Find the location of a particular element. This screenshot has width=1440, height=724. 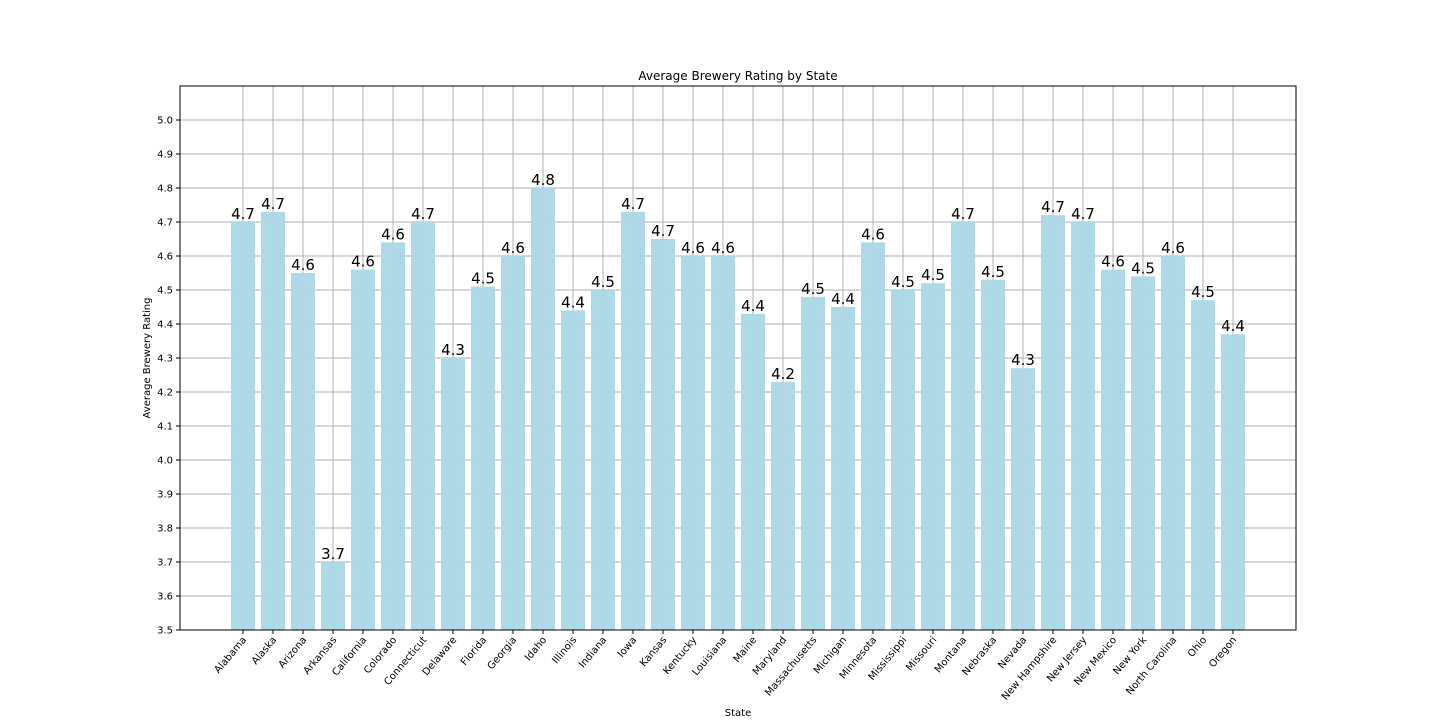

x-tick-label: Alaska is located at coordinates (264, 651).